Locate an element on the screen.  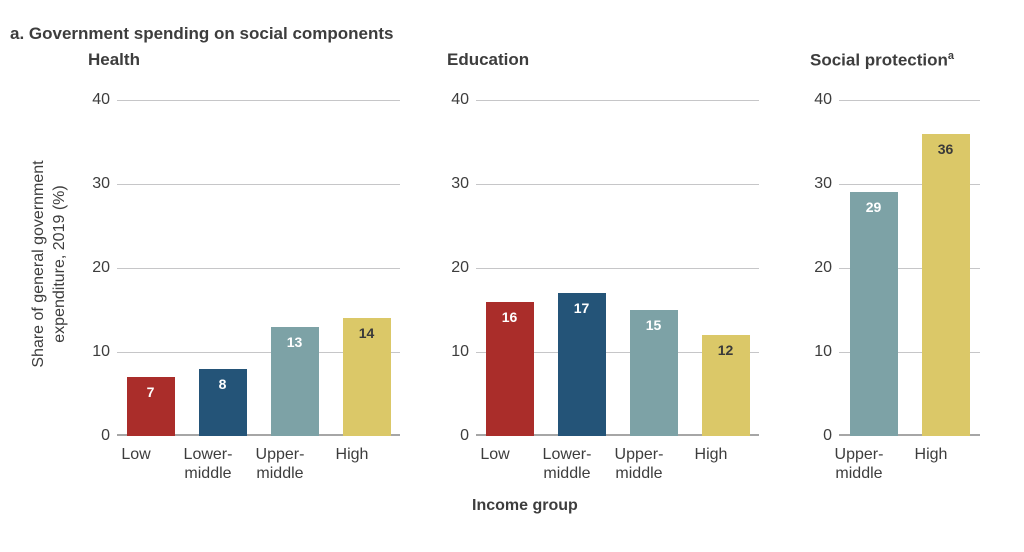
bar-value-label: 14 is located at coordinates (366, 333).